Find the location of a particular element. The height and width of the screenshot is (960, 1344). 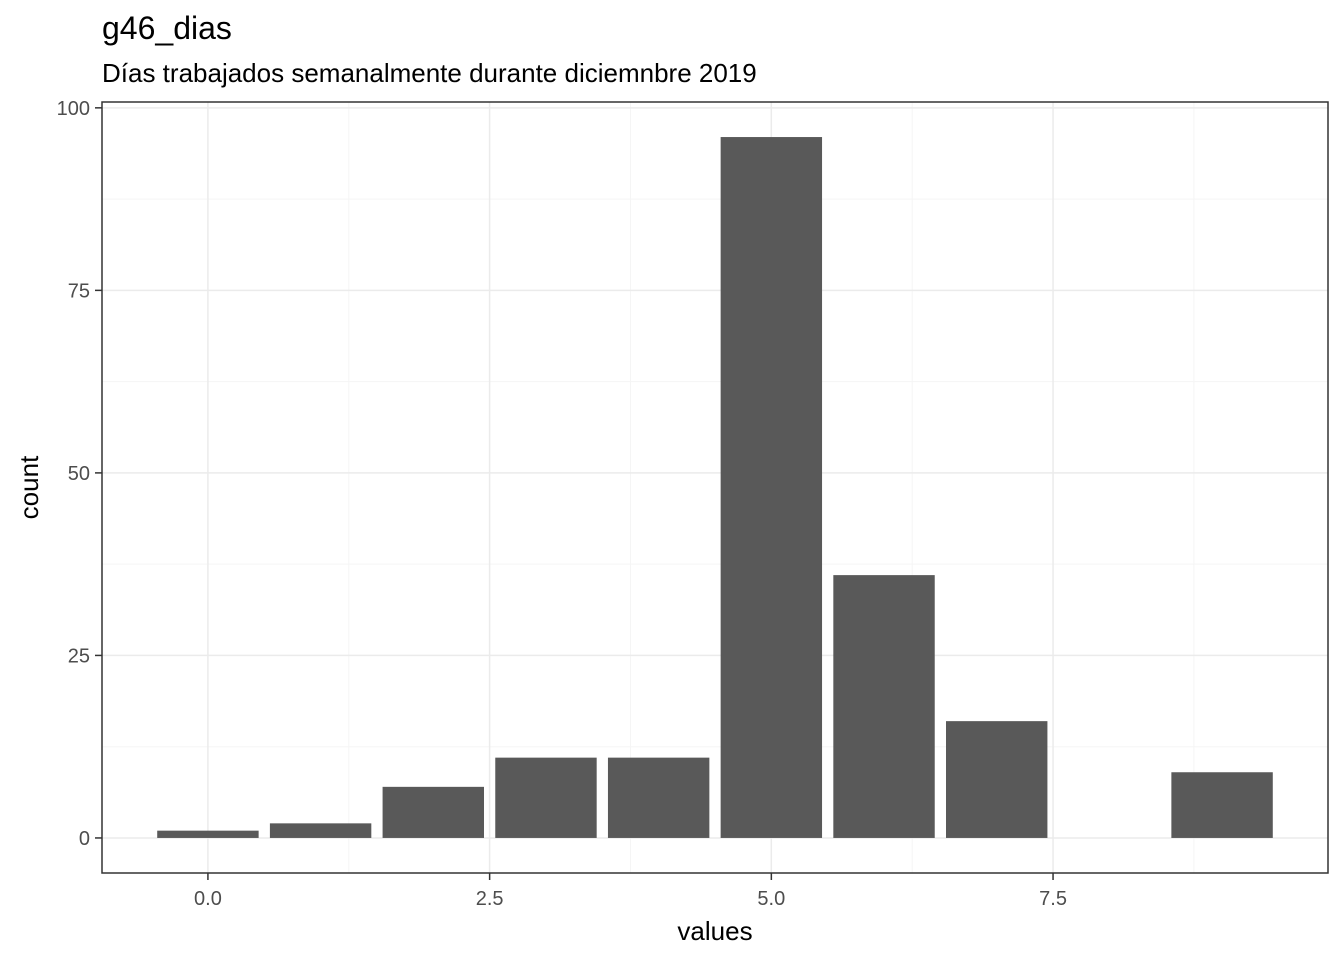

y-axis: 0 25 50 75 100 is located at coordinates (79, 474).